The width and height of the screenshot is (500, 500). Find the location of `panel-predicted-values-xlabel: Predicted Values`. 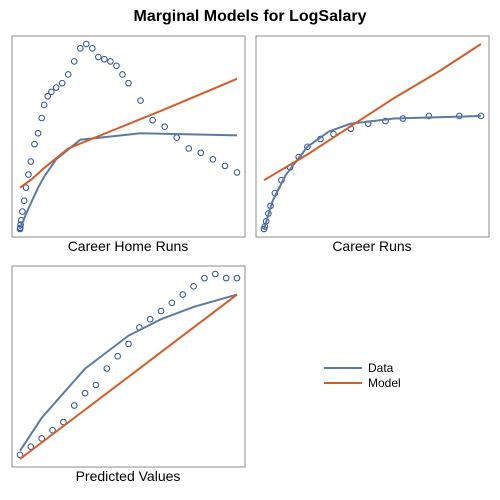

panel-predicted-values-xlabel: Predicted Values is located at coordinates (128, 476).